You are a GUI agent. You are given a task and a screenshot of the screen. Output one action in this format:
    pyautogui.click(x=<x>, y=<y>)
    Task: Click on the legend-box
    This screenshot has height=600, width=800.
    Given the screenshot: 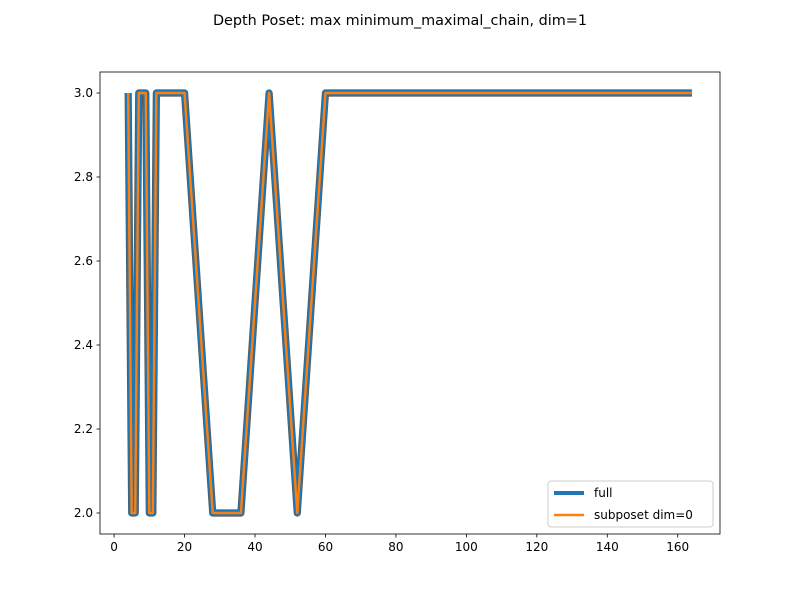 What is the action you would take?
    pyautogui.click(x=630, y=504)
    